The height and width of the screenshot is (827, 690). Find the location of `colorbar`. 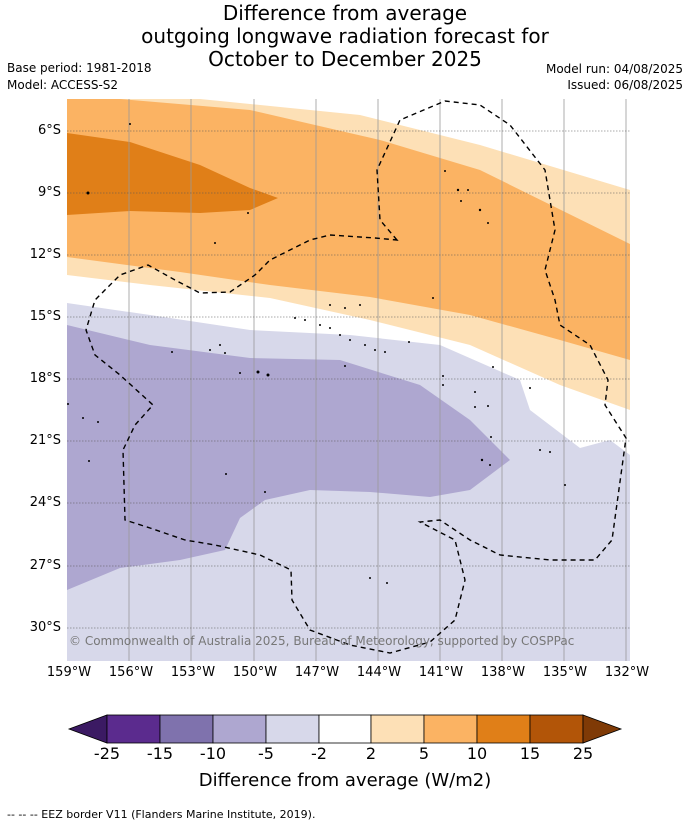

colorbar is located at coordinates (345, 729).